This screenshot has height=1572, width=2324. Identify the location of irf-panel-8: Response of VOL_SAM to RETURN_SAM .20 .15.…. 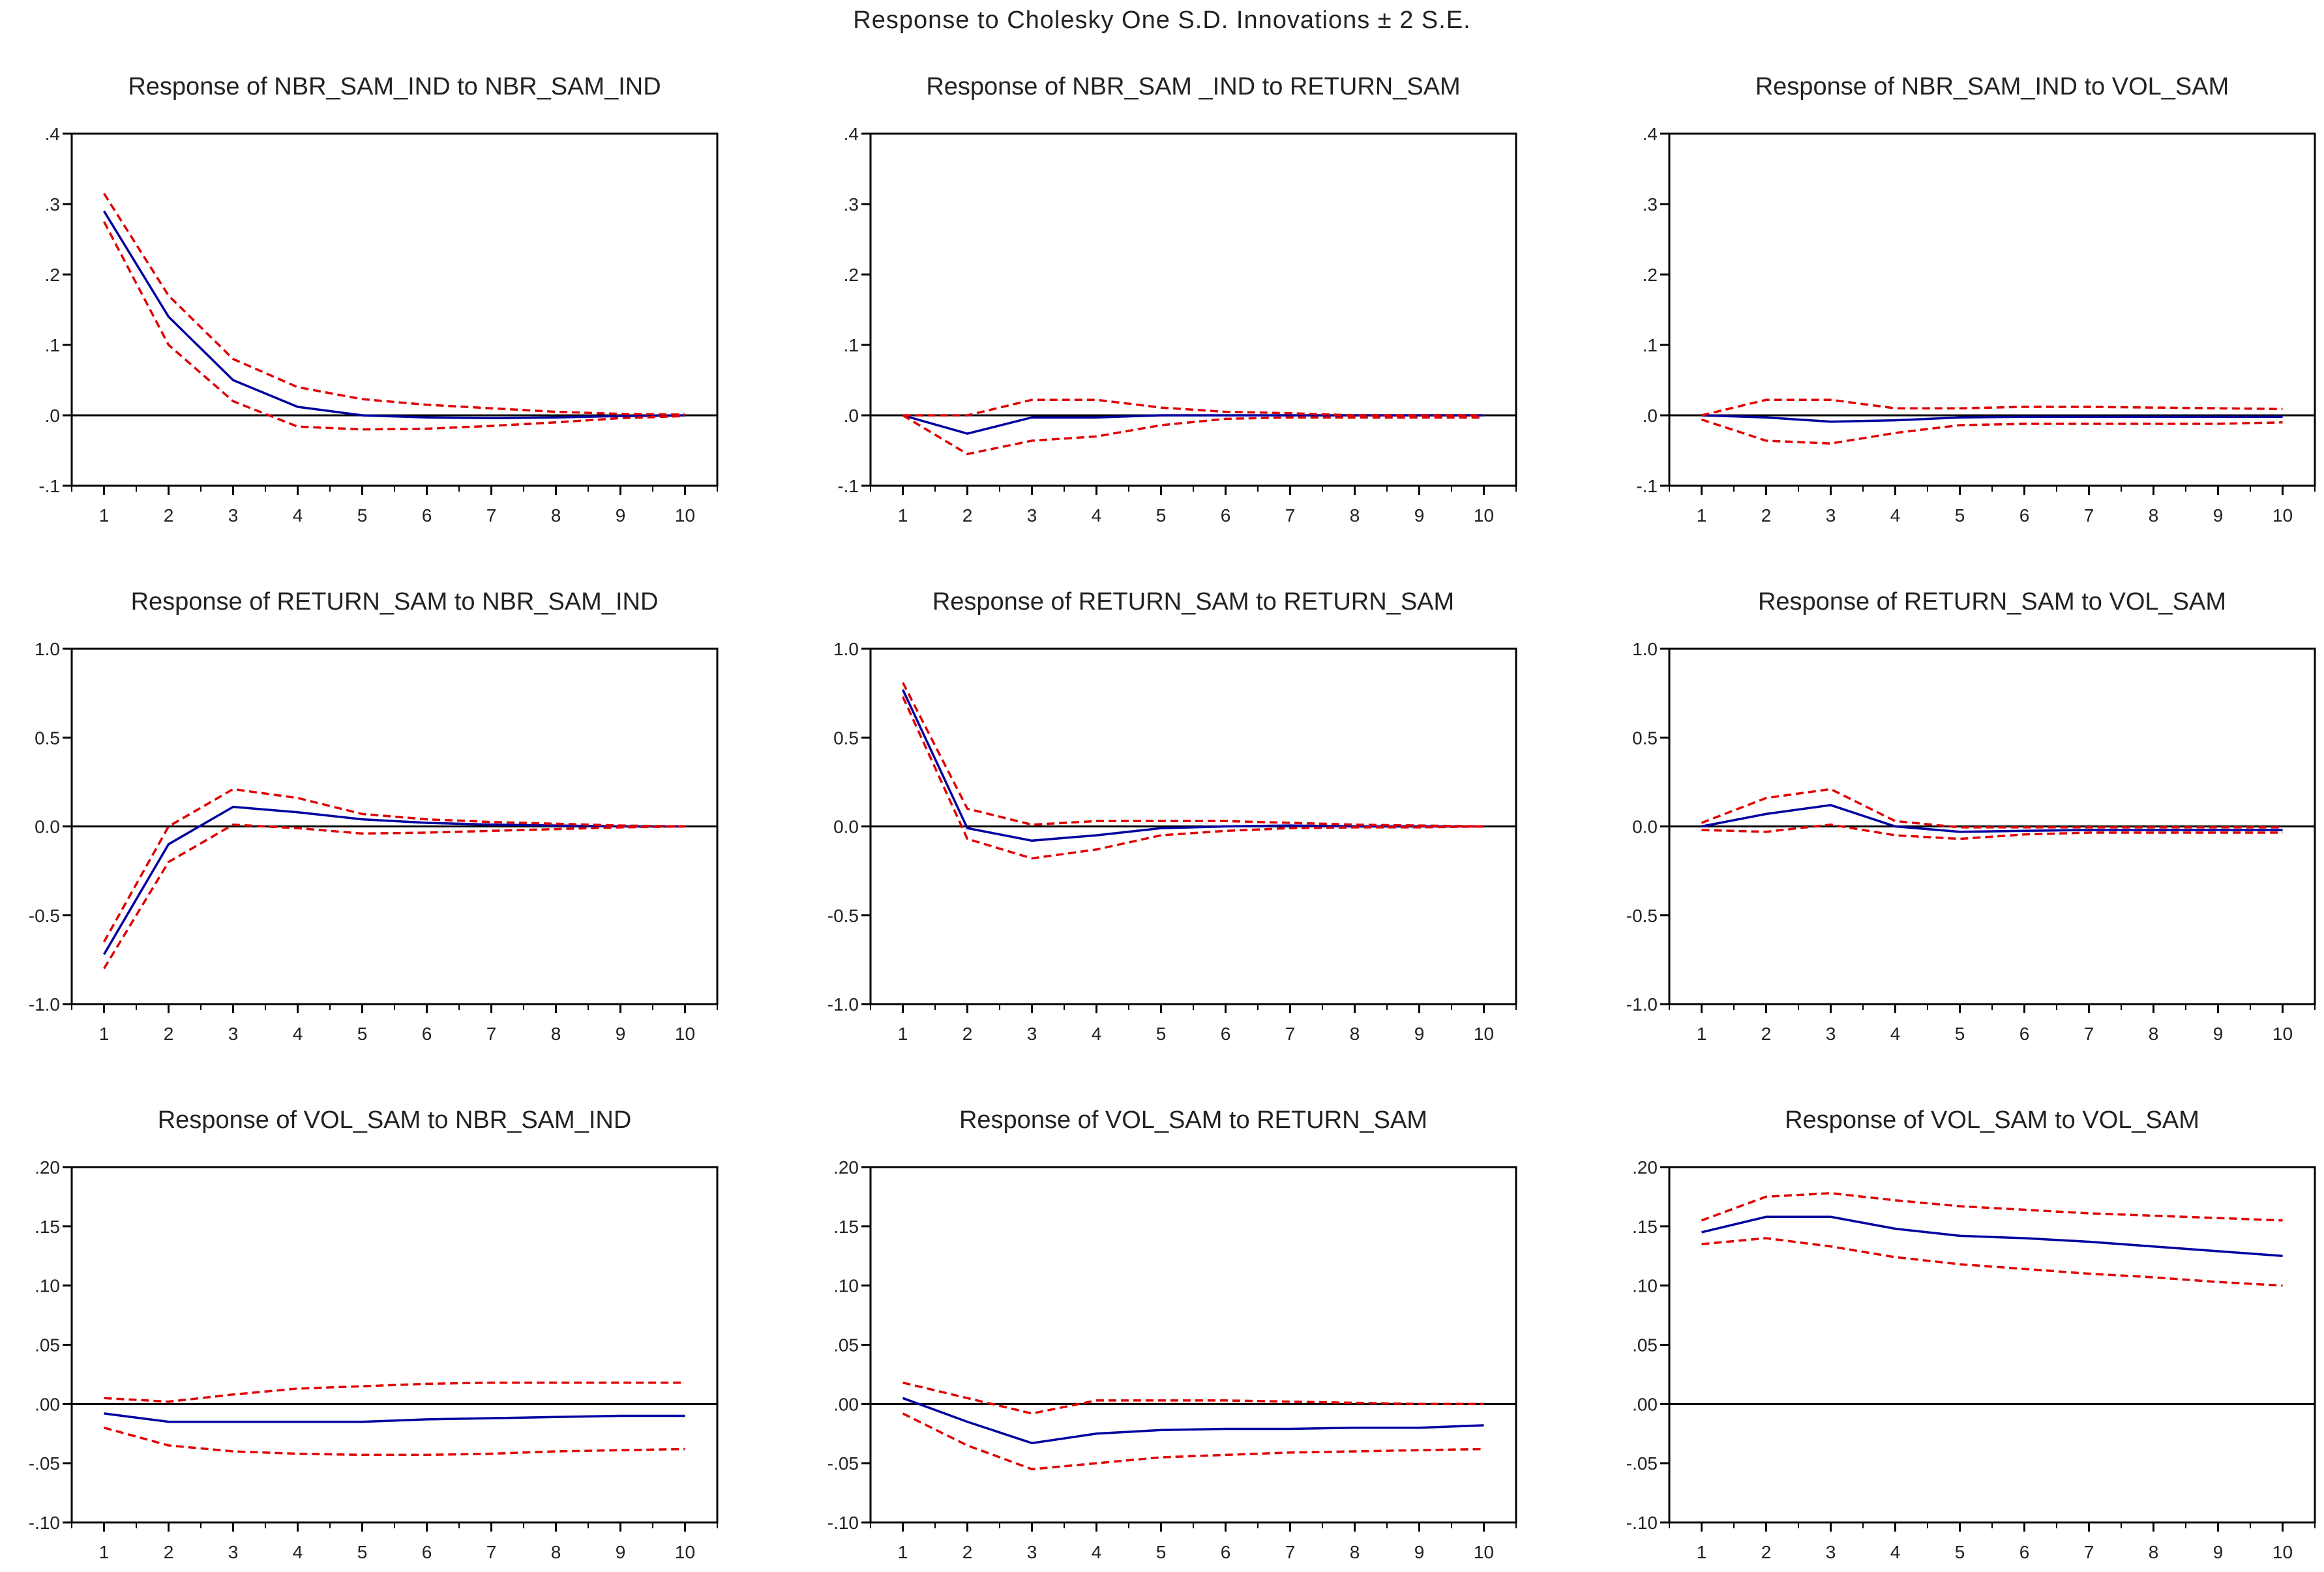
(1172, 1334).